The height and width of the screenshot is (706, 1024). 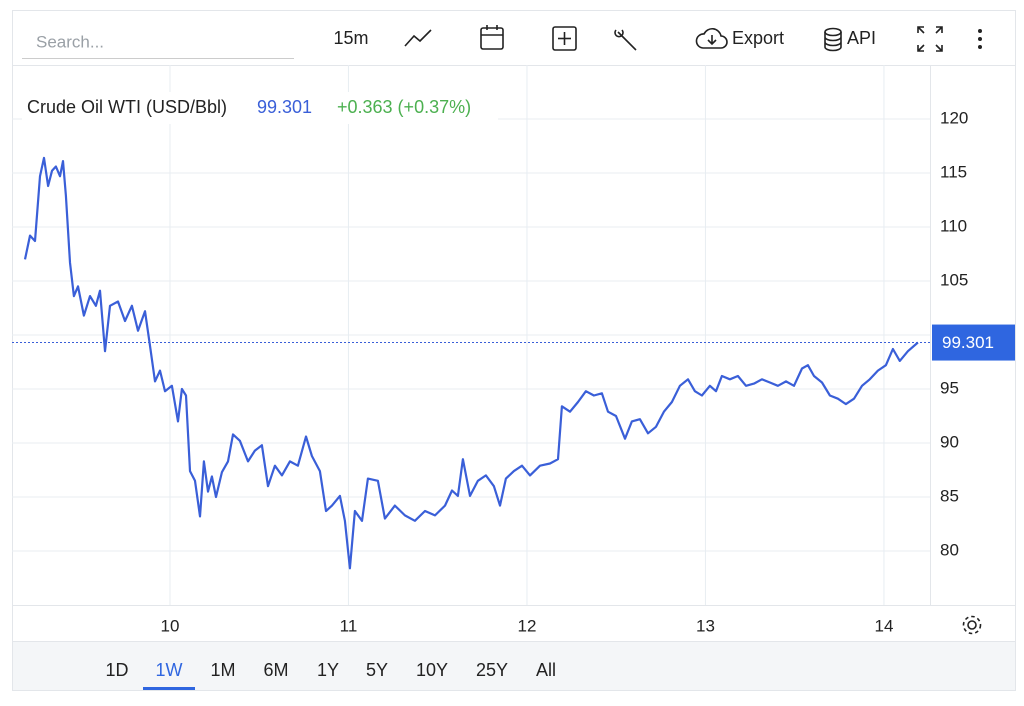 I want to click on legend-bg, so click(x=260, y=108).